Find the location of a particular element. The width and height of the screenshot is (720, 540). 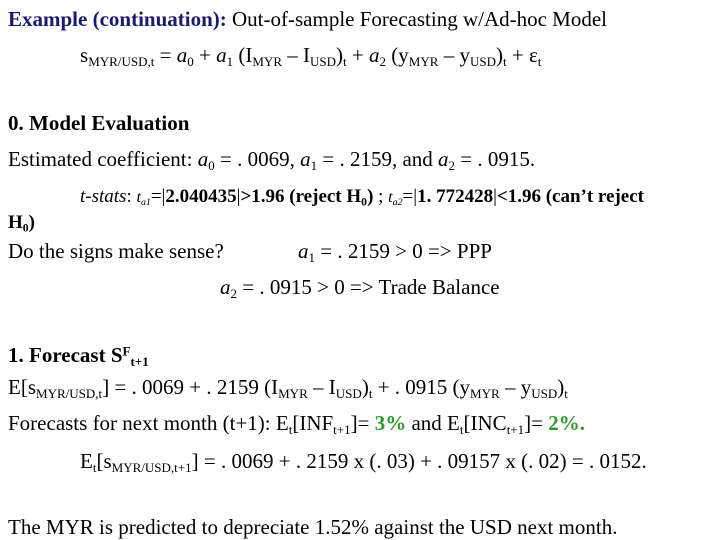

section0-heading: 0. Model Evaluation is located at coordinates (99, 123).